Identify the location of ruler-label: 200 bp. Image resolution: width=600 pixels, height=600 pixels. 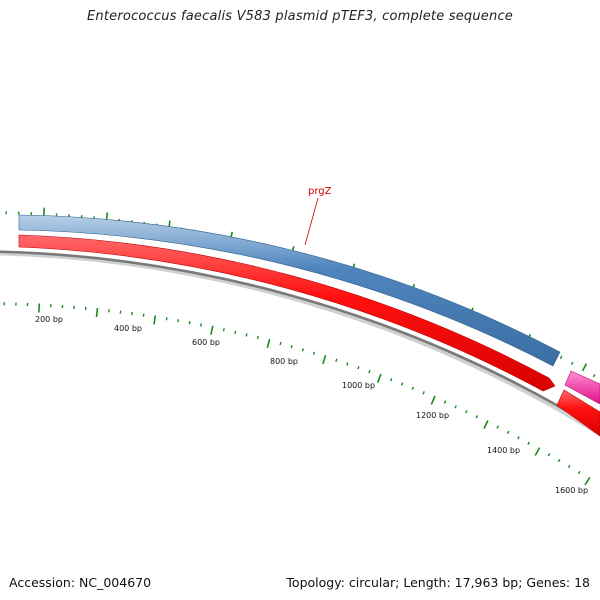
(49, 319).